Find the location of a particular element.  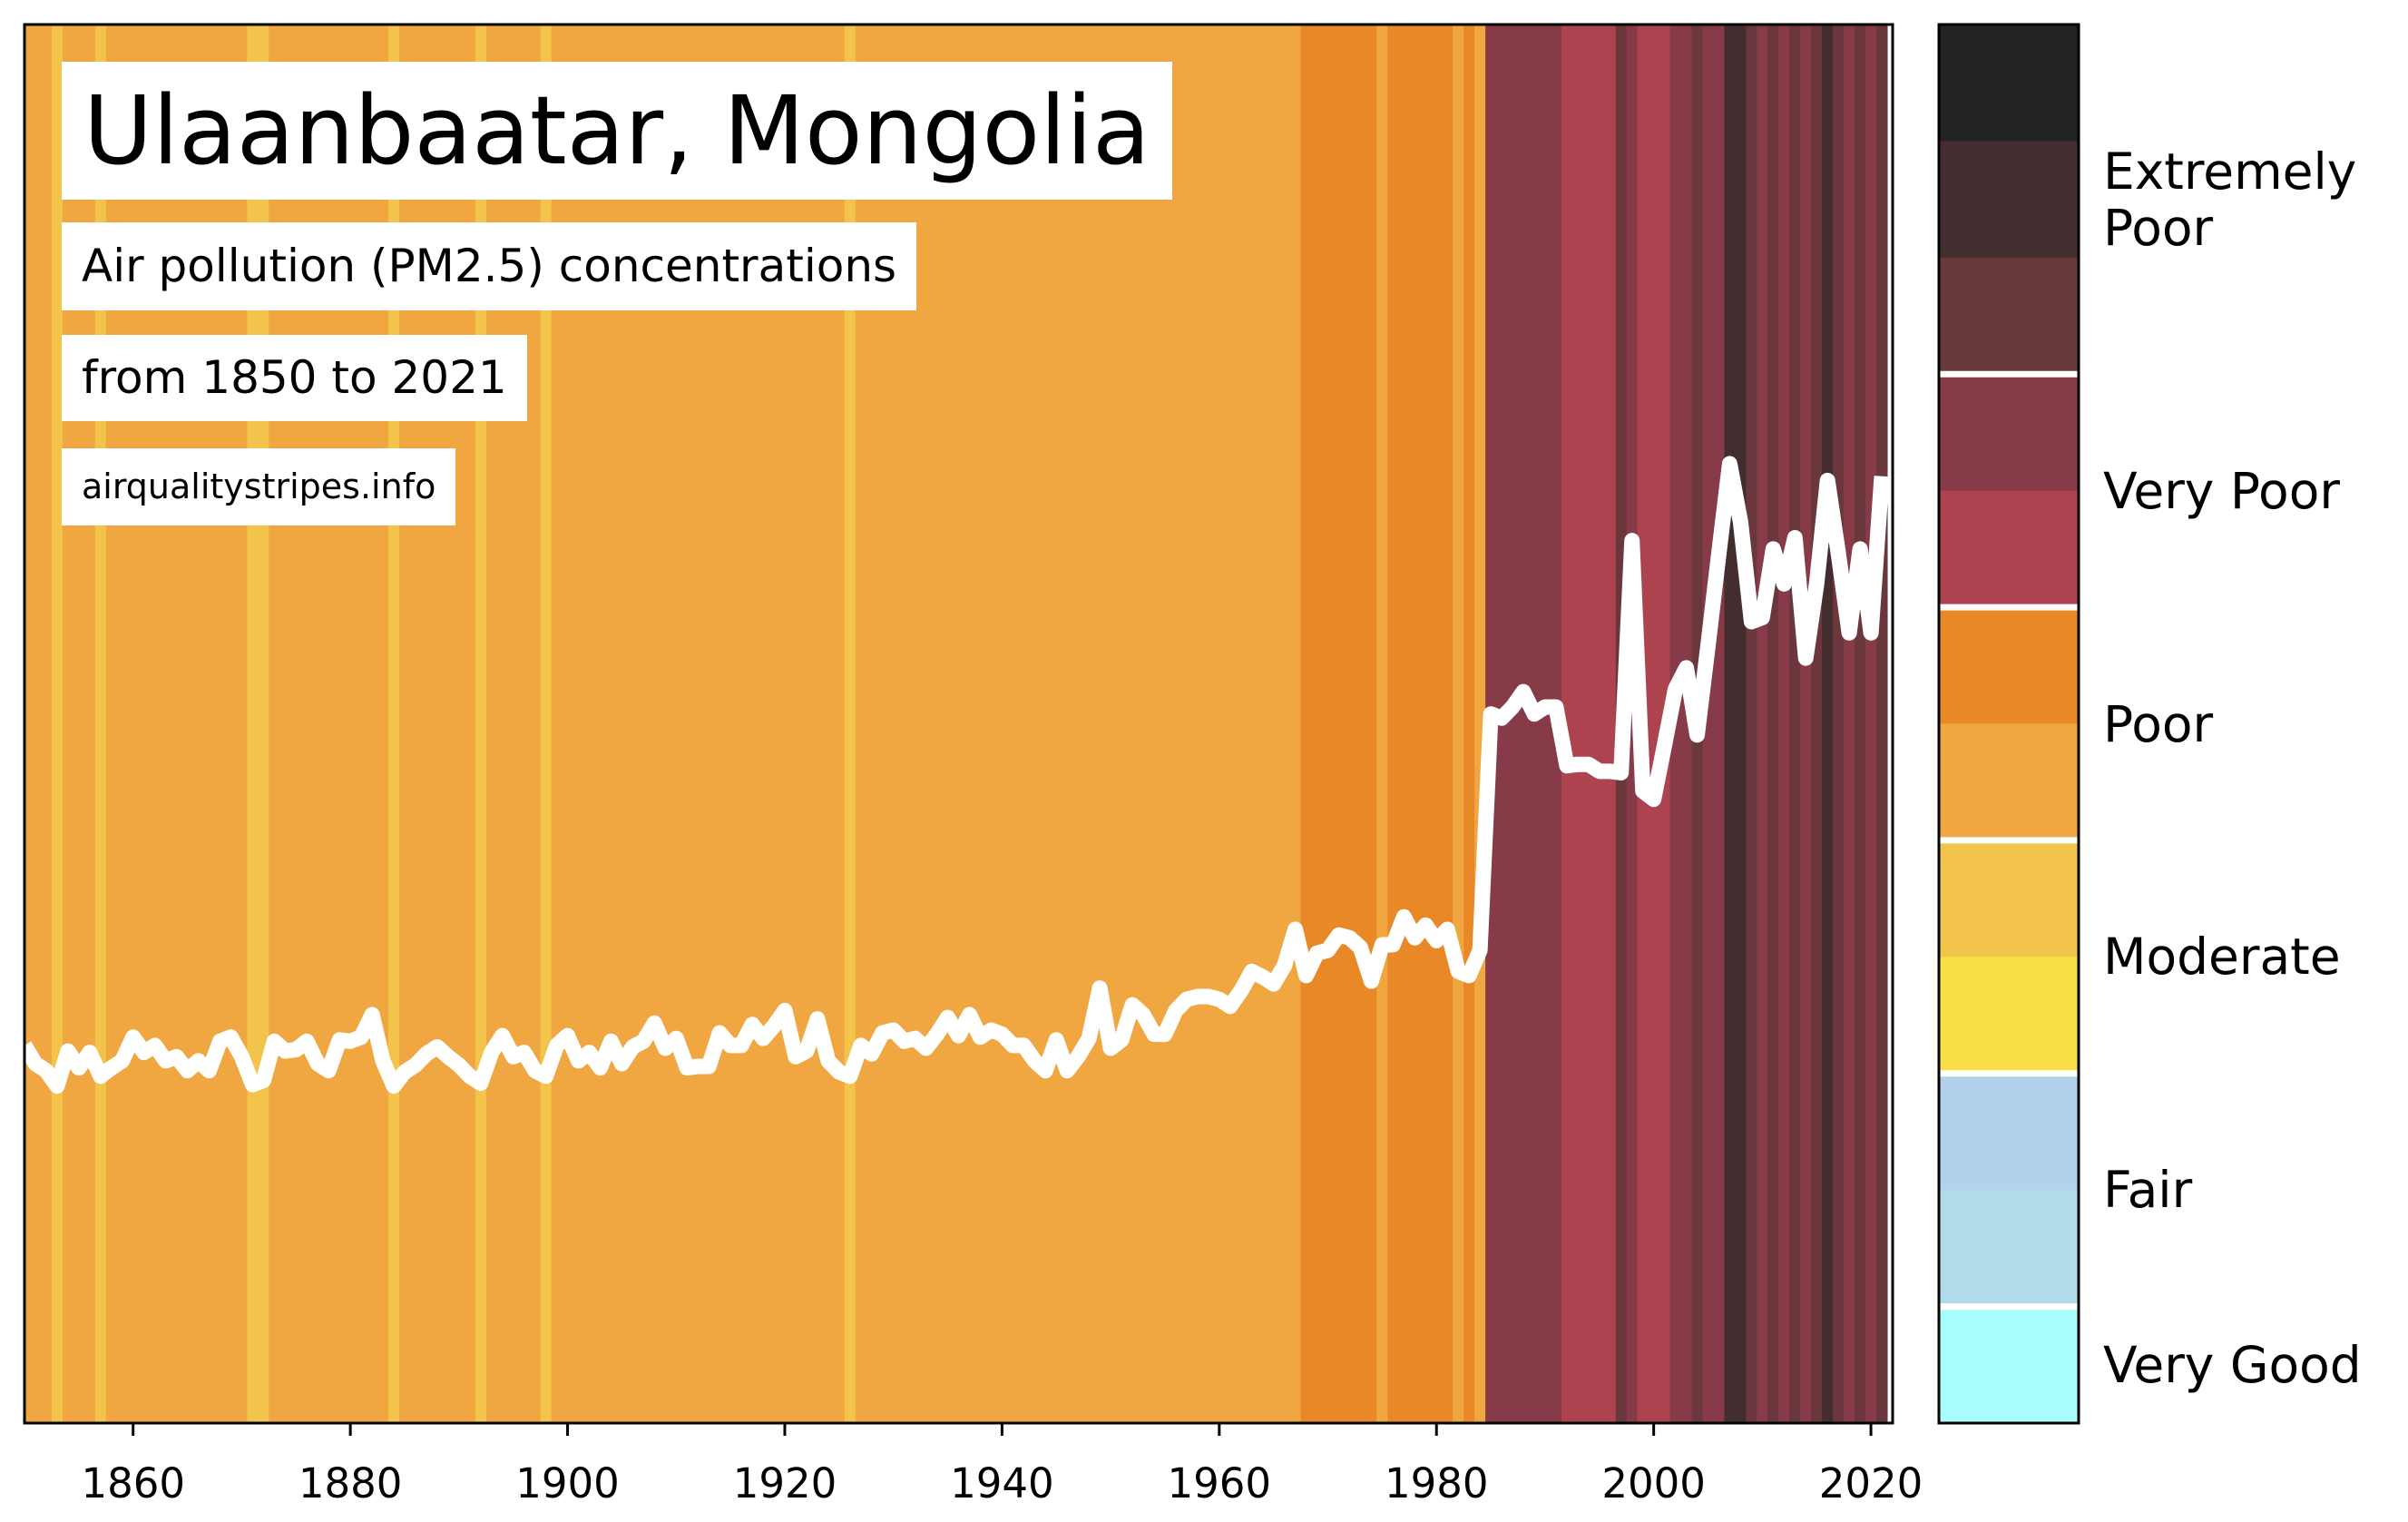

period: from 1850 to 2021 is located at coordinates (294, 378).